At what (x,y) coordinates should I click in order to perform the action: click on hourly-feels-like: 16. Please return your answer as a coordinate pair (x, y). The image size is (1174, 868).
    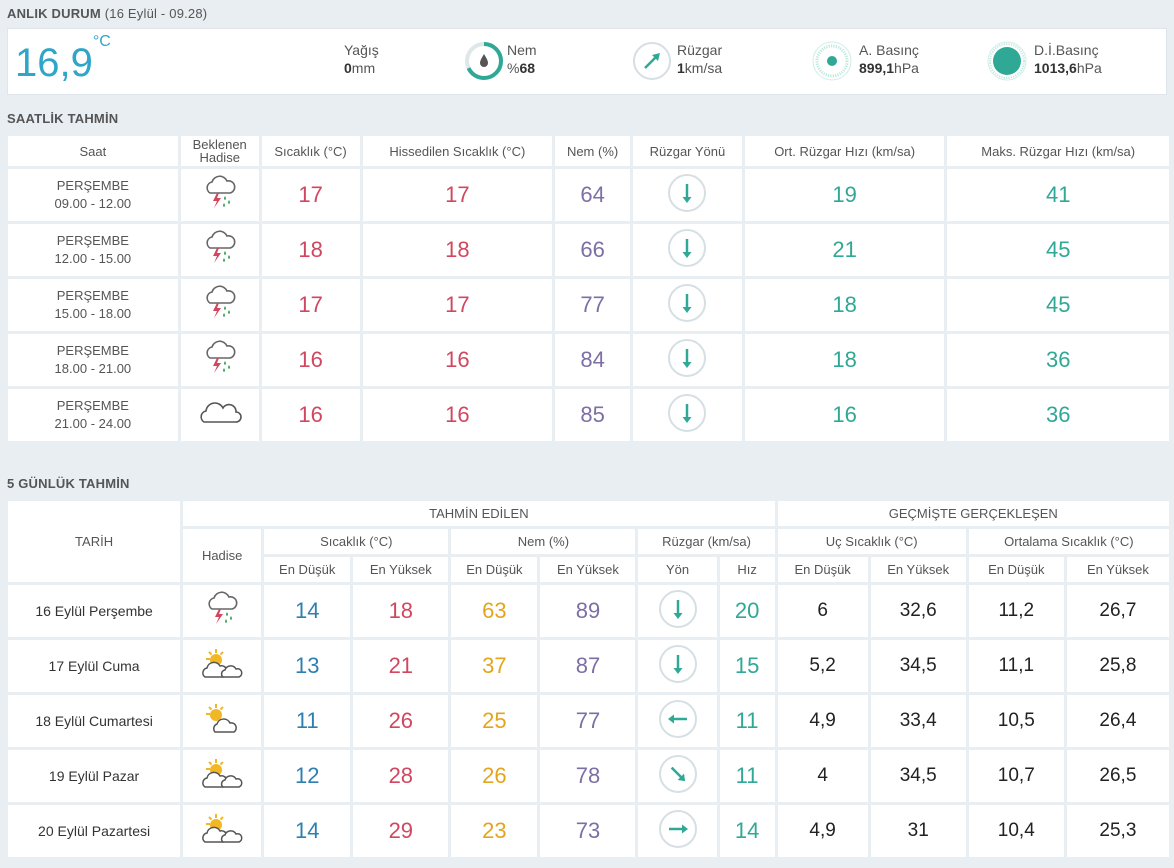
    Looking at the image, I should click on (457, 415).